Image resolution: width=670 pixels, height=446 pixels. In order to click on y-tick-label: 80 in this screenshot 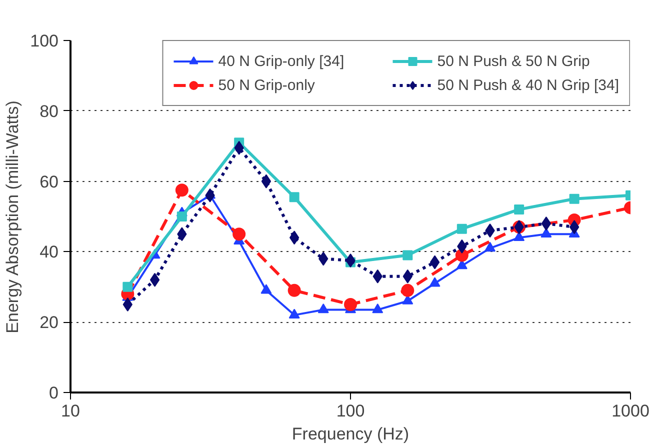, I will do `click(49, 111)`.